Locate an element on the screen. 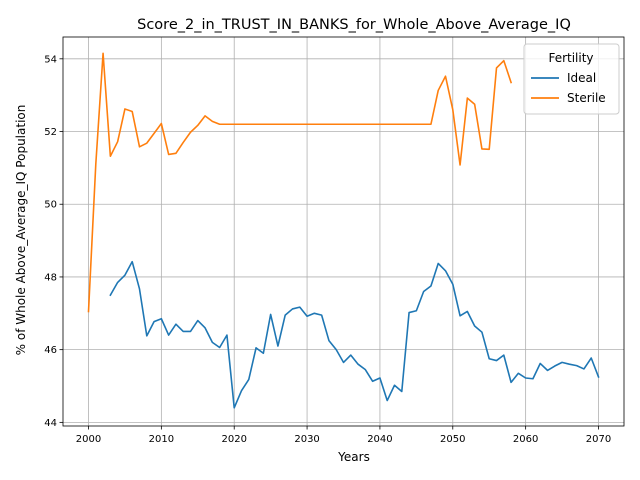  y-tick-label: 46 is located at coordinates (50, 350).